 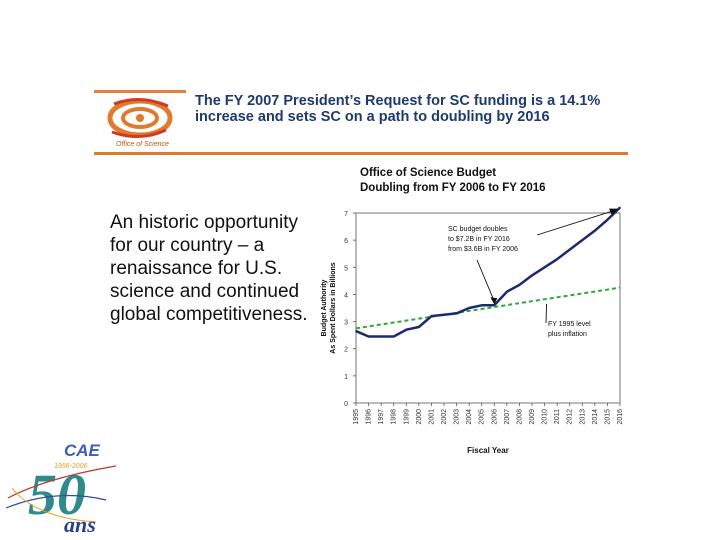 What do you see at coordinates (369, 417) in the screenshot?
I see `x-tick-label: 1996` at bounding box center [369, 417].